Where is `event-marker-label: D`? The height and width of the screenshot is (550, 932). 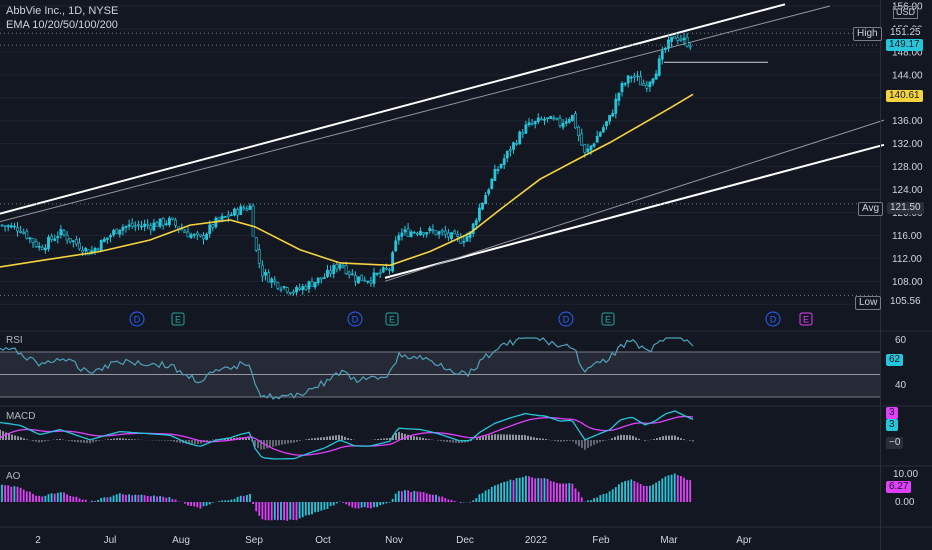 event-marker-label: D is located at coordinates (137, 320).